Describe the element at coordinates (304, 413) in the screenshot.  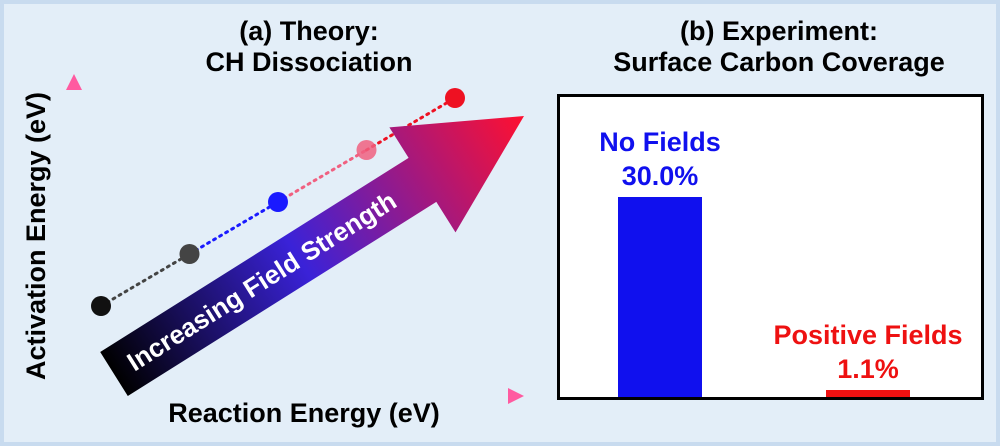
I see `x-axis-label: Reaction Energy (eV)` at that location.